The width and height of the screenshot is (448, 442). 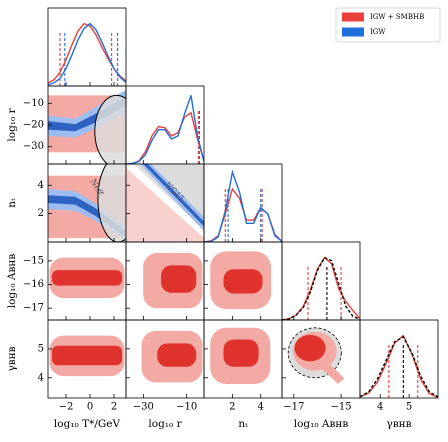 I want to click on x-axis-label: γʙʜʙ, so click(x=398, y=424).